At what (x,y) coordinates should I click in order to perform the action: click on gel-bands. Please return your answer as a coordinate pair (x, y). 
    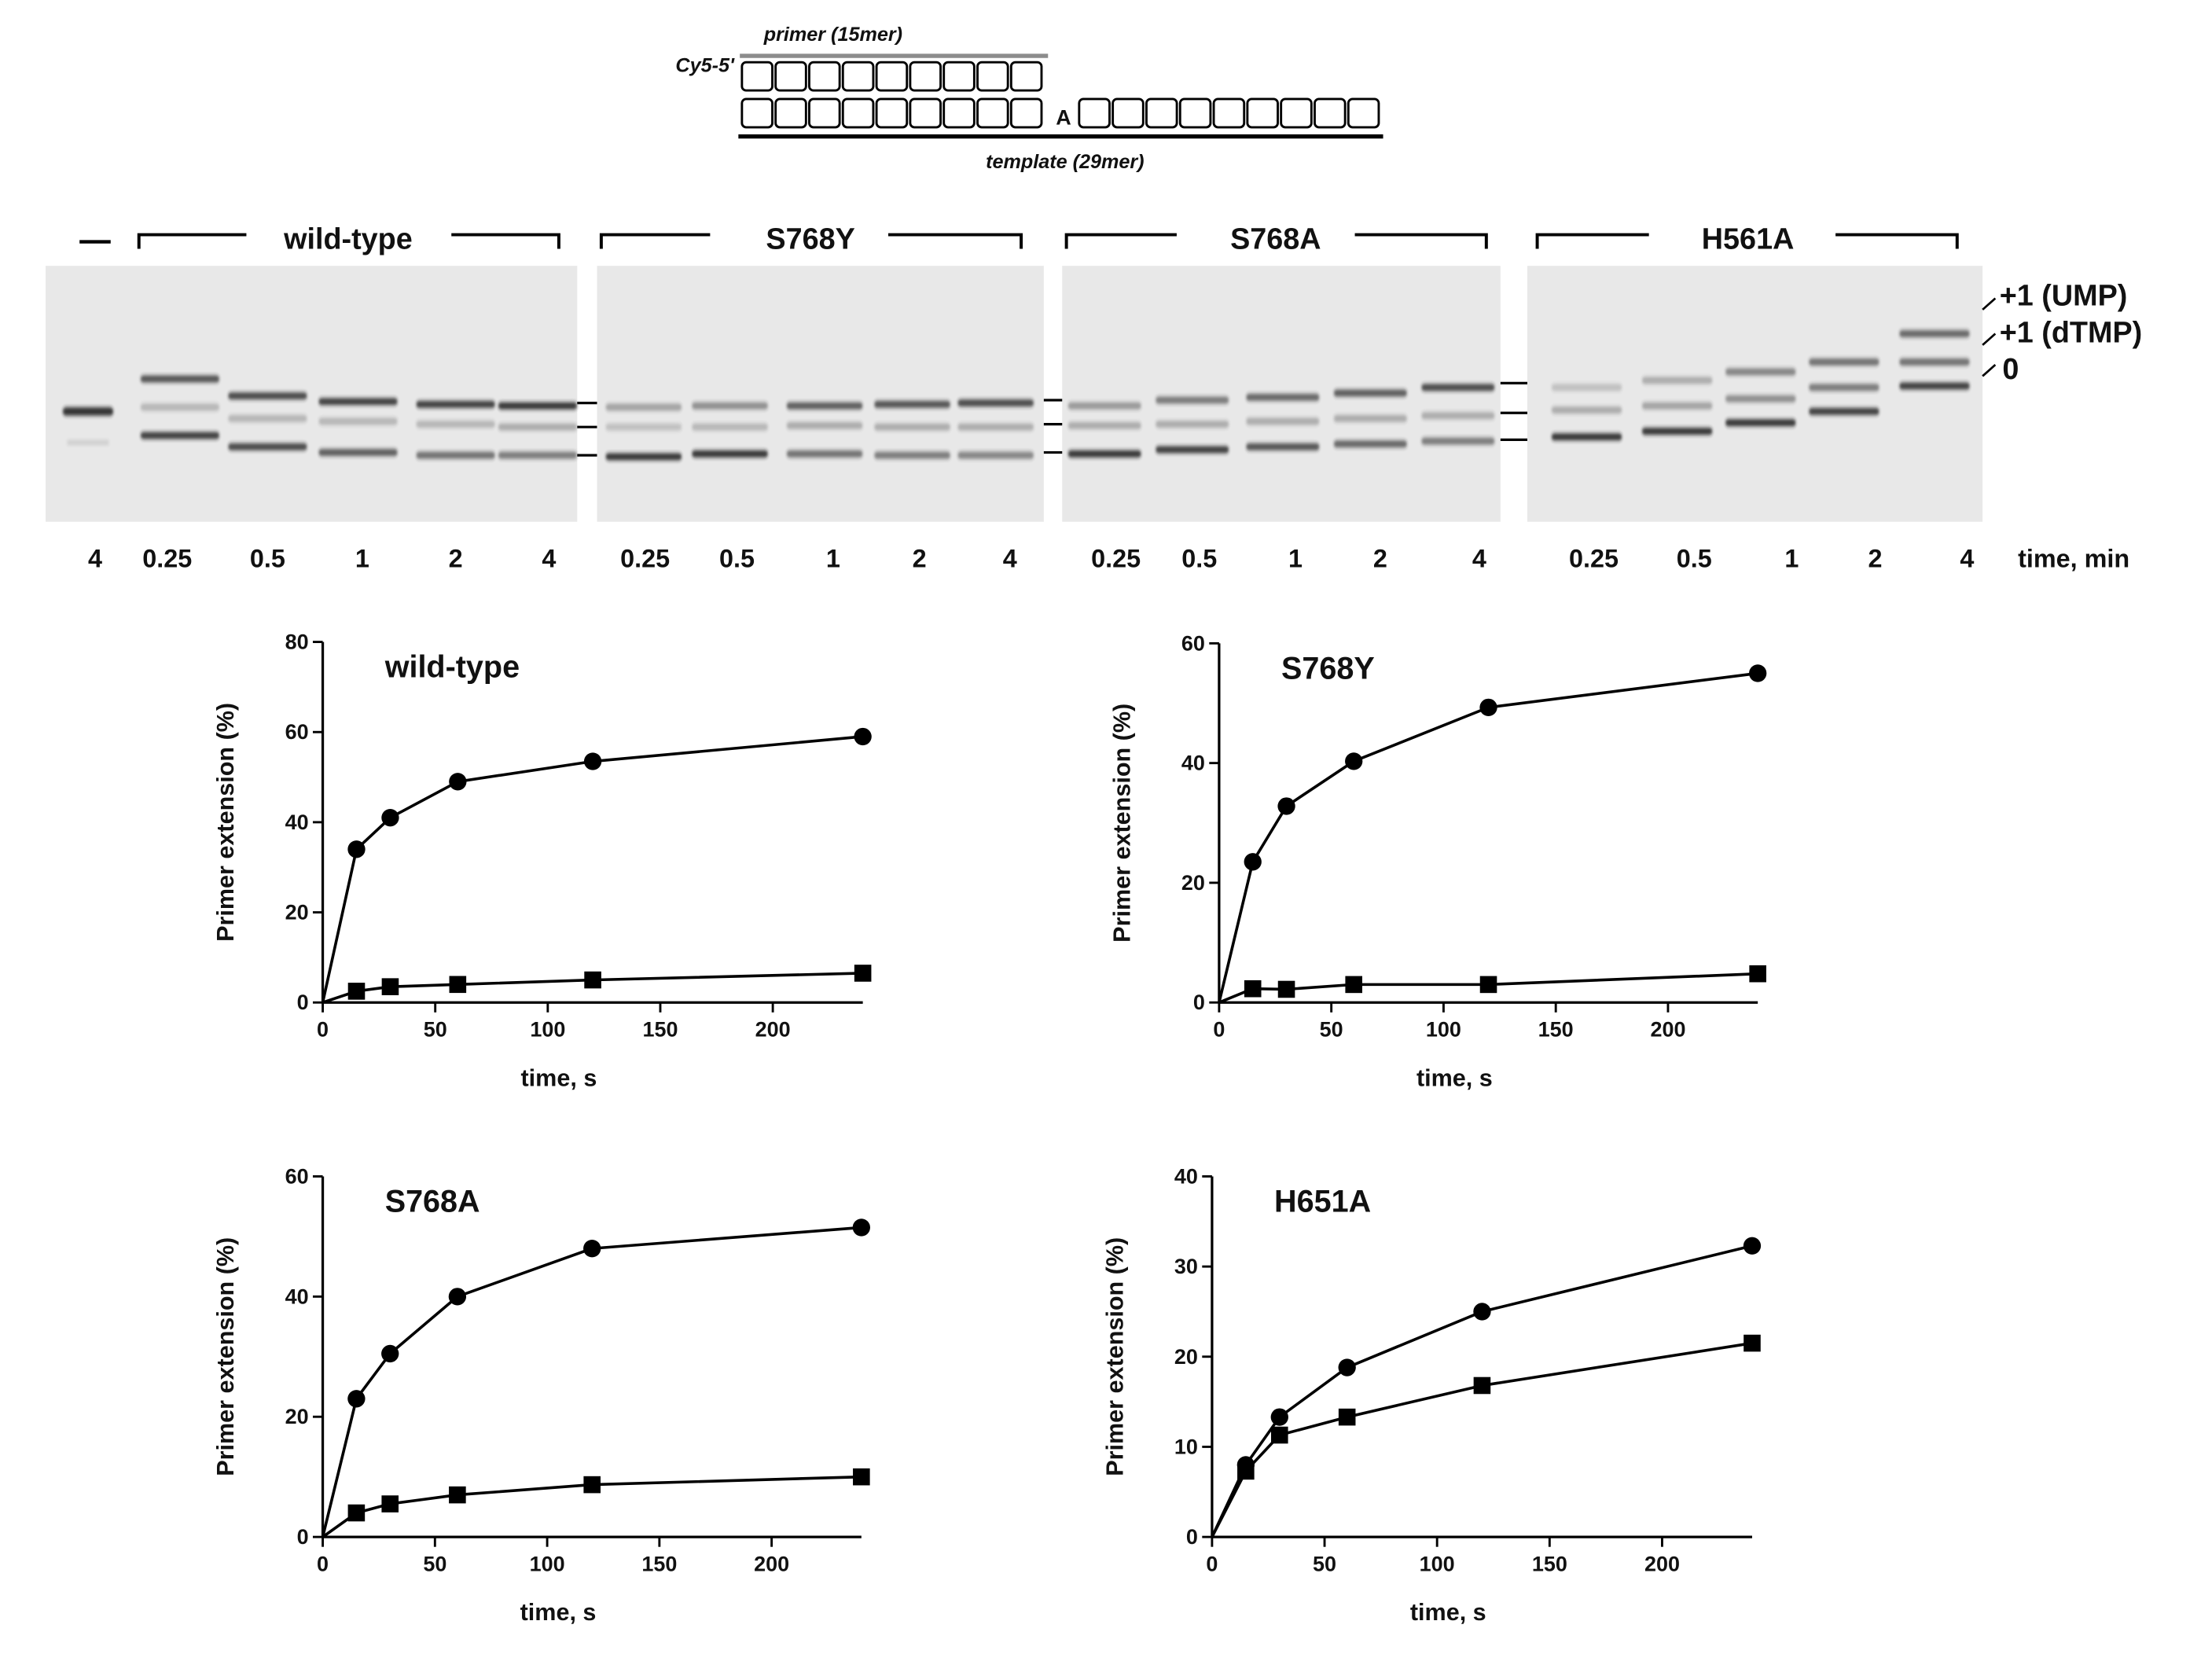
    Looking at the image, I should click on (1016, 395).